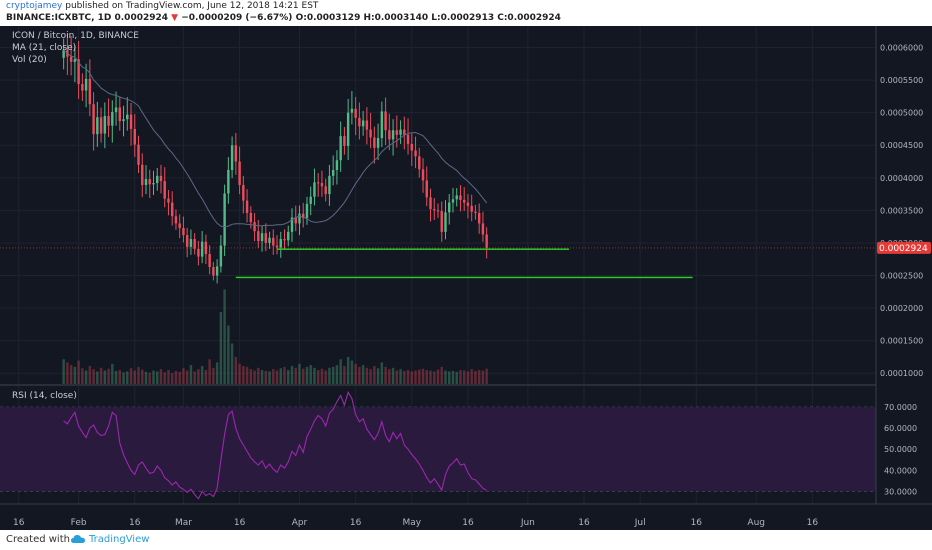  Describe the element at coordinates (527, 523) in the screenshot. I see `time-tick-label: Jun` at that location.